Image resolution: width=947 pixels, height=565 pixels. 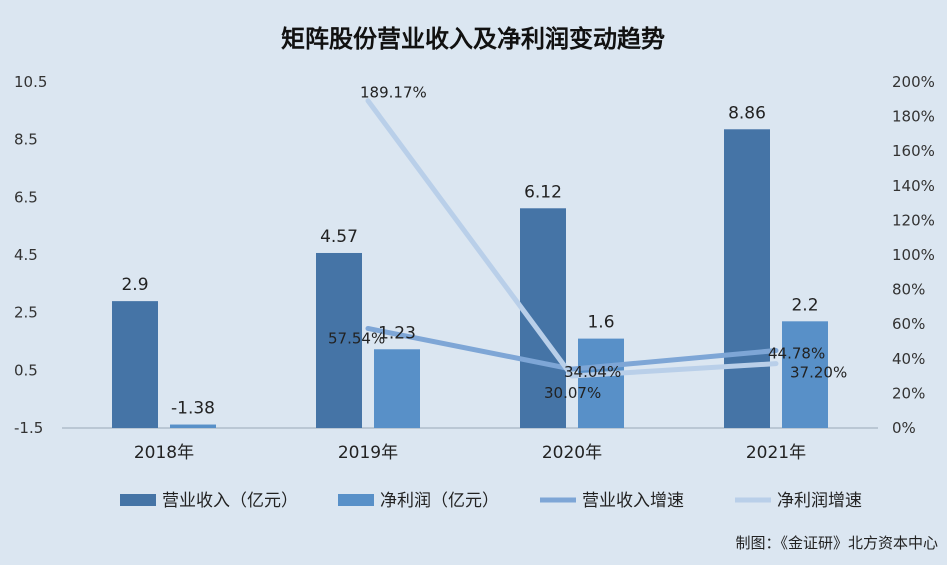 What do you see at coordinates (904, 428) in the screenshot?
I see `y-right-tick-label: 0%` at bounding box center [904, 428].